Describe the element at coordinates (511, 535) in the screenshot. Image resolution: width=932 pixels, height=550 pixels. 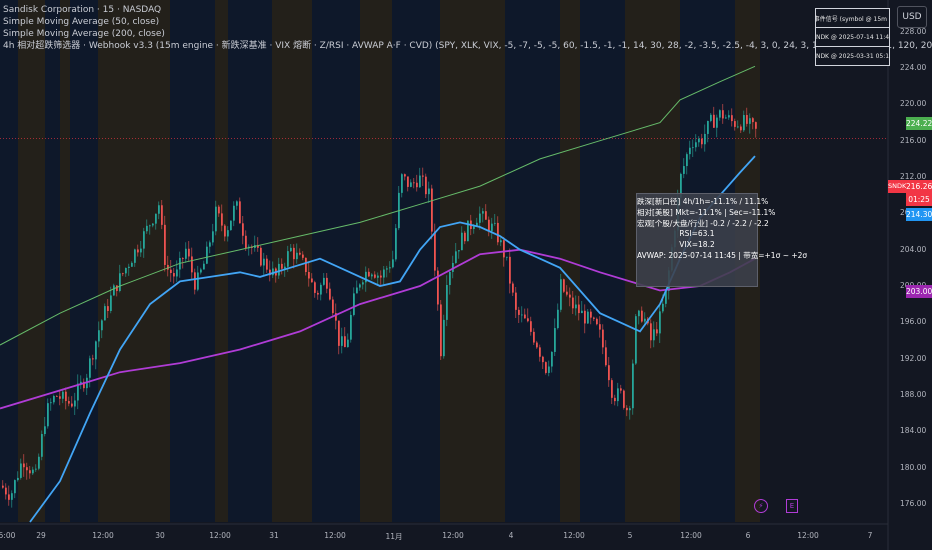
I see `time-tick-label: 4` at that location.